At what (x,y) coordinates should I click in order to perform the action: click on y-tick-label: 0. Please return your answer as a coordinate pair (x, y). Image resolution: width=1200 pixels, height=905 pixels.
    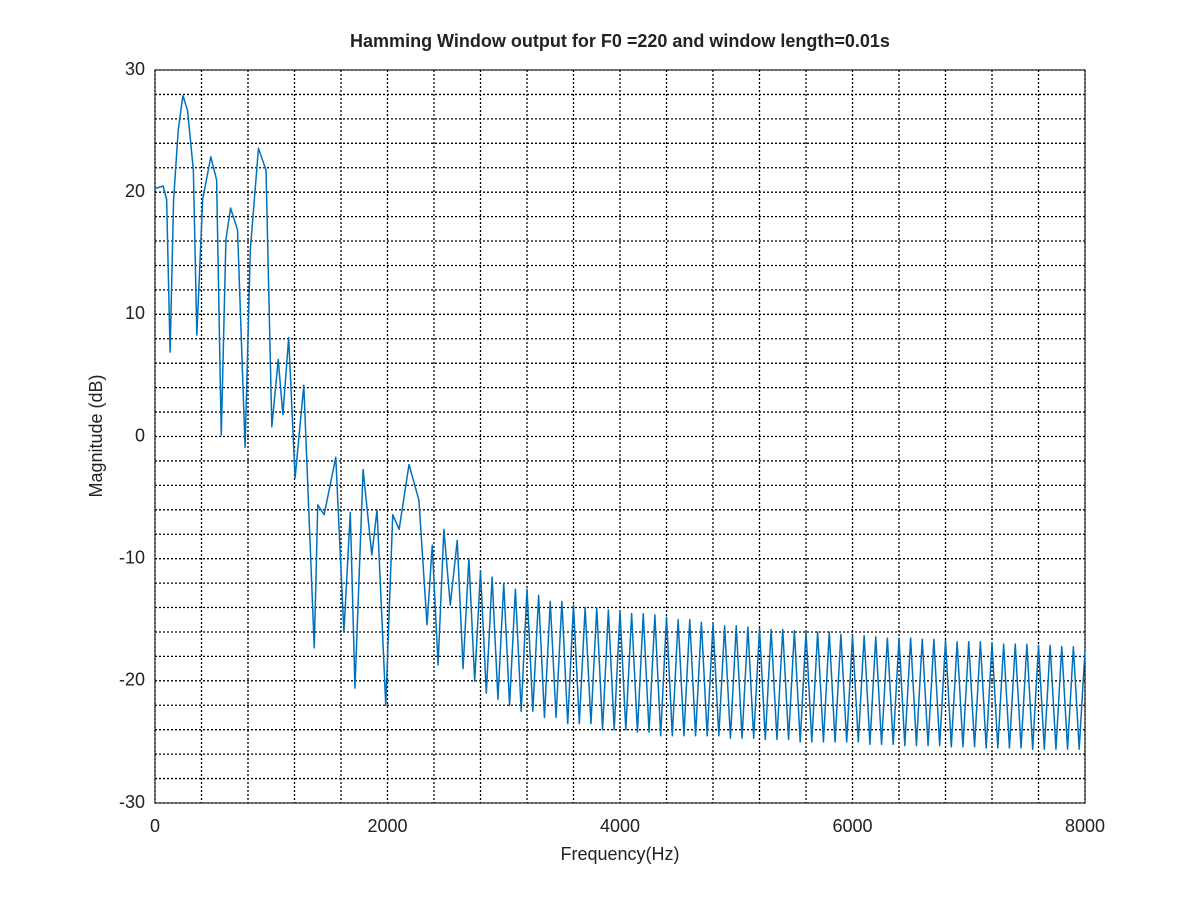
    Looking at the image, I should click on (140, 435).